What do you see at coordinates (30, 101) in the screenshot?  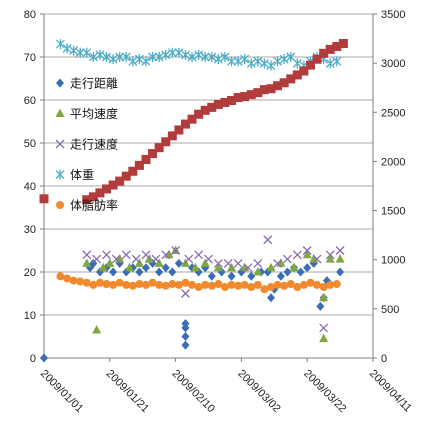 I see `y-left-tick-label: 60` at bounding box center [30, 101].